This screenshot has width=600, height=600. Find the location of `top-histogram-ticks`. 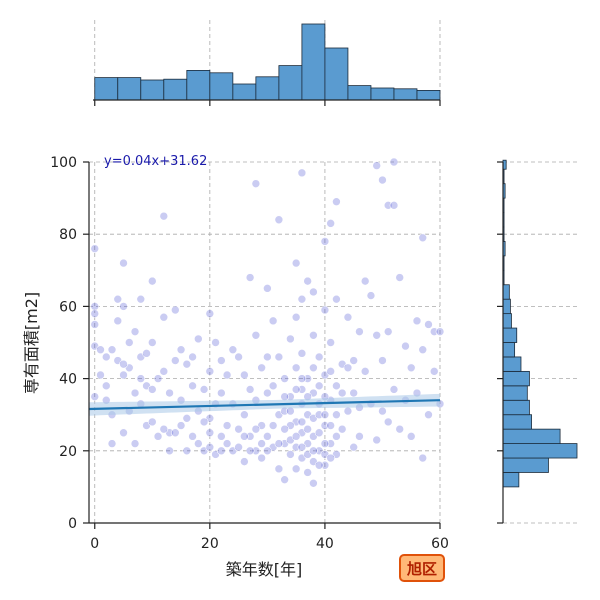

top-histogram-ticks is located at coordinates (267, 103).